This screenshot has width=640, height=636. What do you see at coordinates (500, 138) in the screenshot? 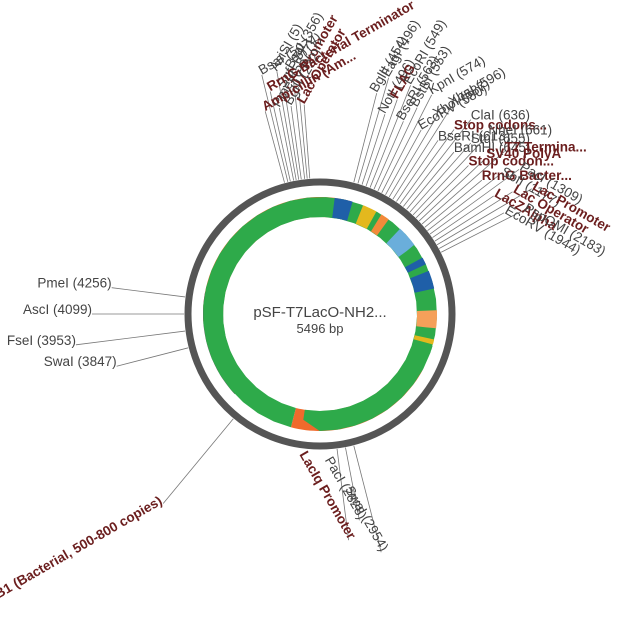
I see `site-label-25: StuI (655)` at bounding box center [500, 138].